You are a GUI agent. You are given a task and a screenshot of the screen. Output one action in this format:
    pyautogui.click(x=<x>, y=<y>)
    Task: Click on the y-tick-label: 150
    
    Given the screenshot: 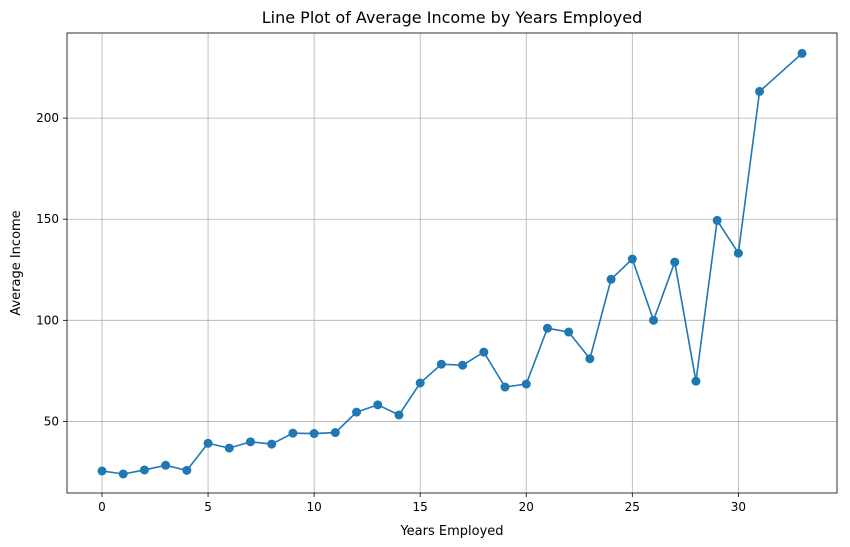 What is the action you would take?
    pyautogui.click(x=47, y=219)
    